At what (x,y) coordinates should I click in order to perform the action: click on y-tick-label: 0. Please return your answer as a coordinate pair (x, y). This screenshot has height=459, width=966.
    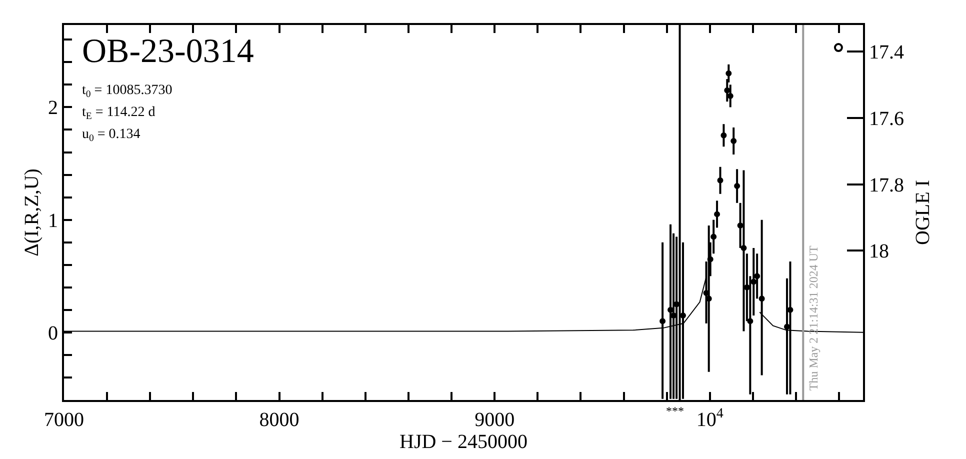
    Looking at the image, I should click on (53, 333).